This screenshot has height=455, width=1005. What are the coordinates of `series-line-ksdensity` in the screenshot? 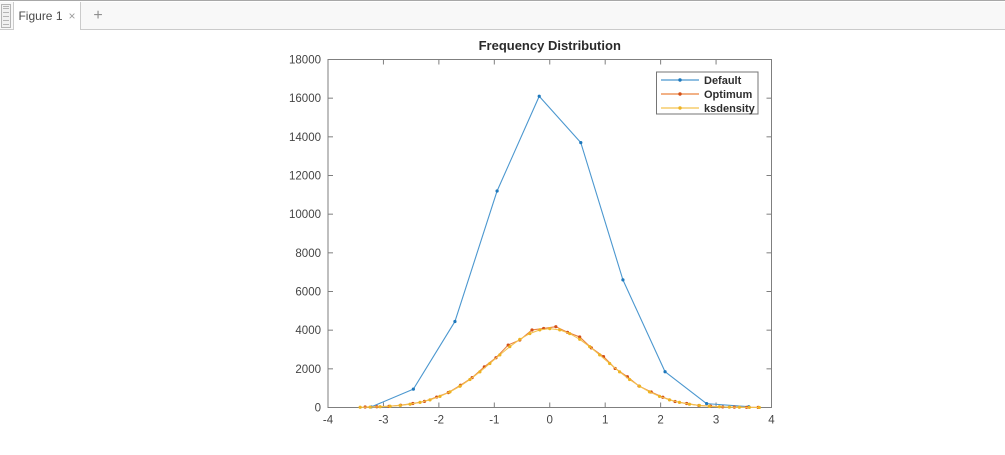 It's located at (560, 368).